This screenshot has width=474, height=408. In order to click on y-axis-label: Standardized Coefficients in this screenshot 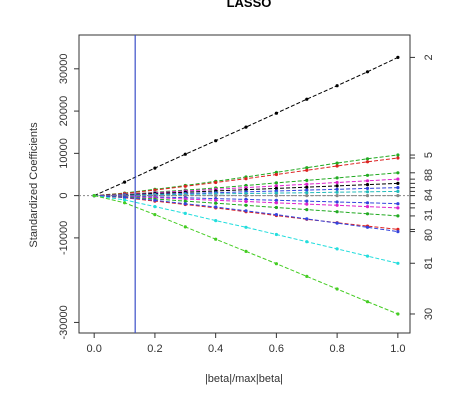, I will do `click(34, 185)`.